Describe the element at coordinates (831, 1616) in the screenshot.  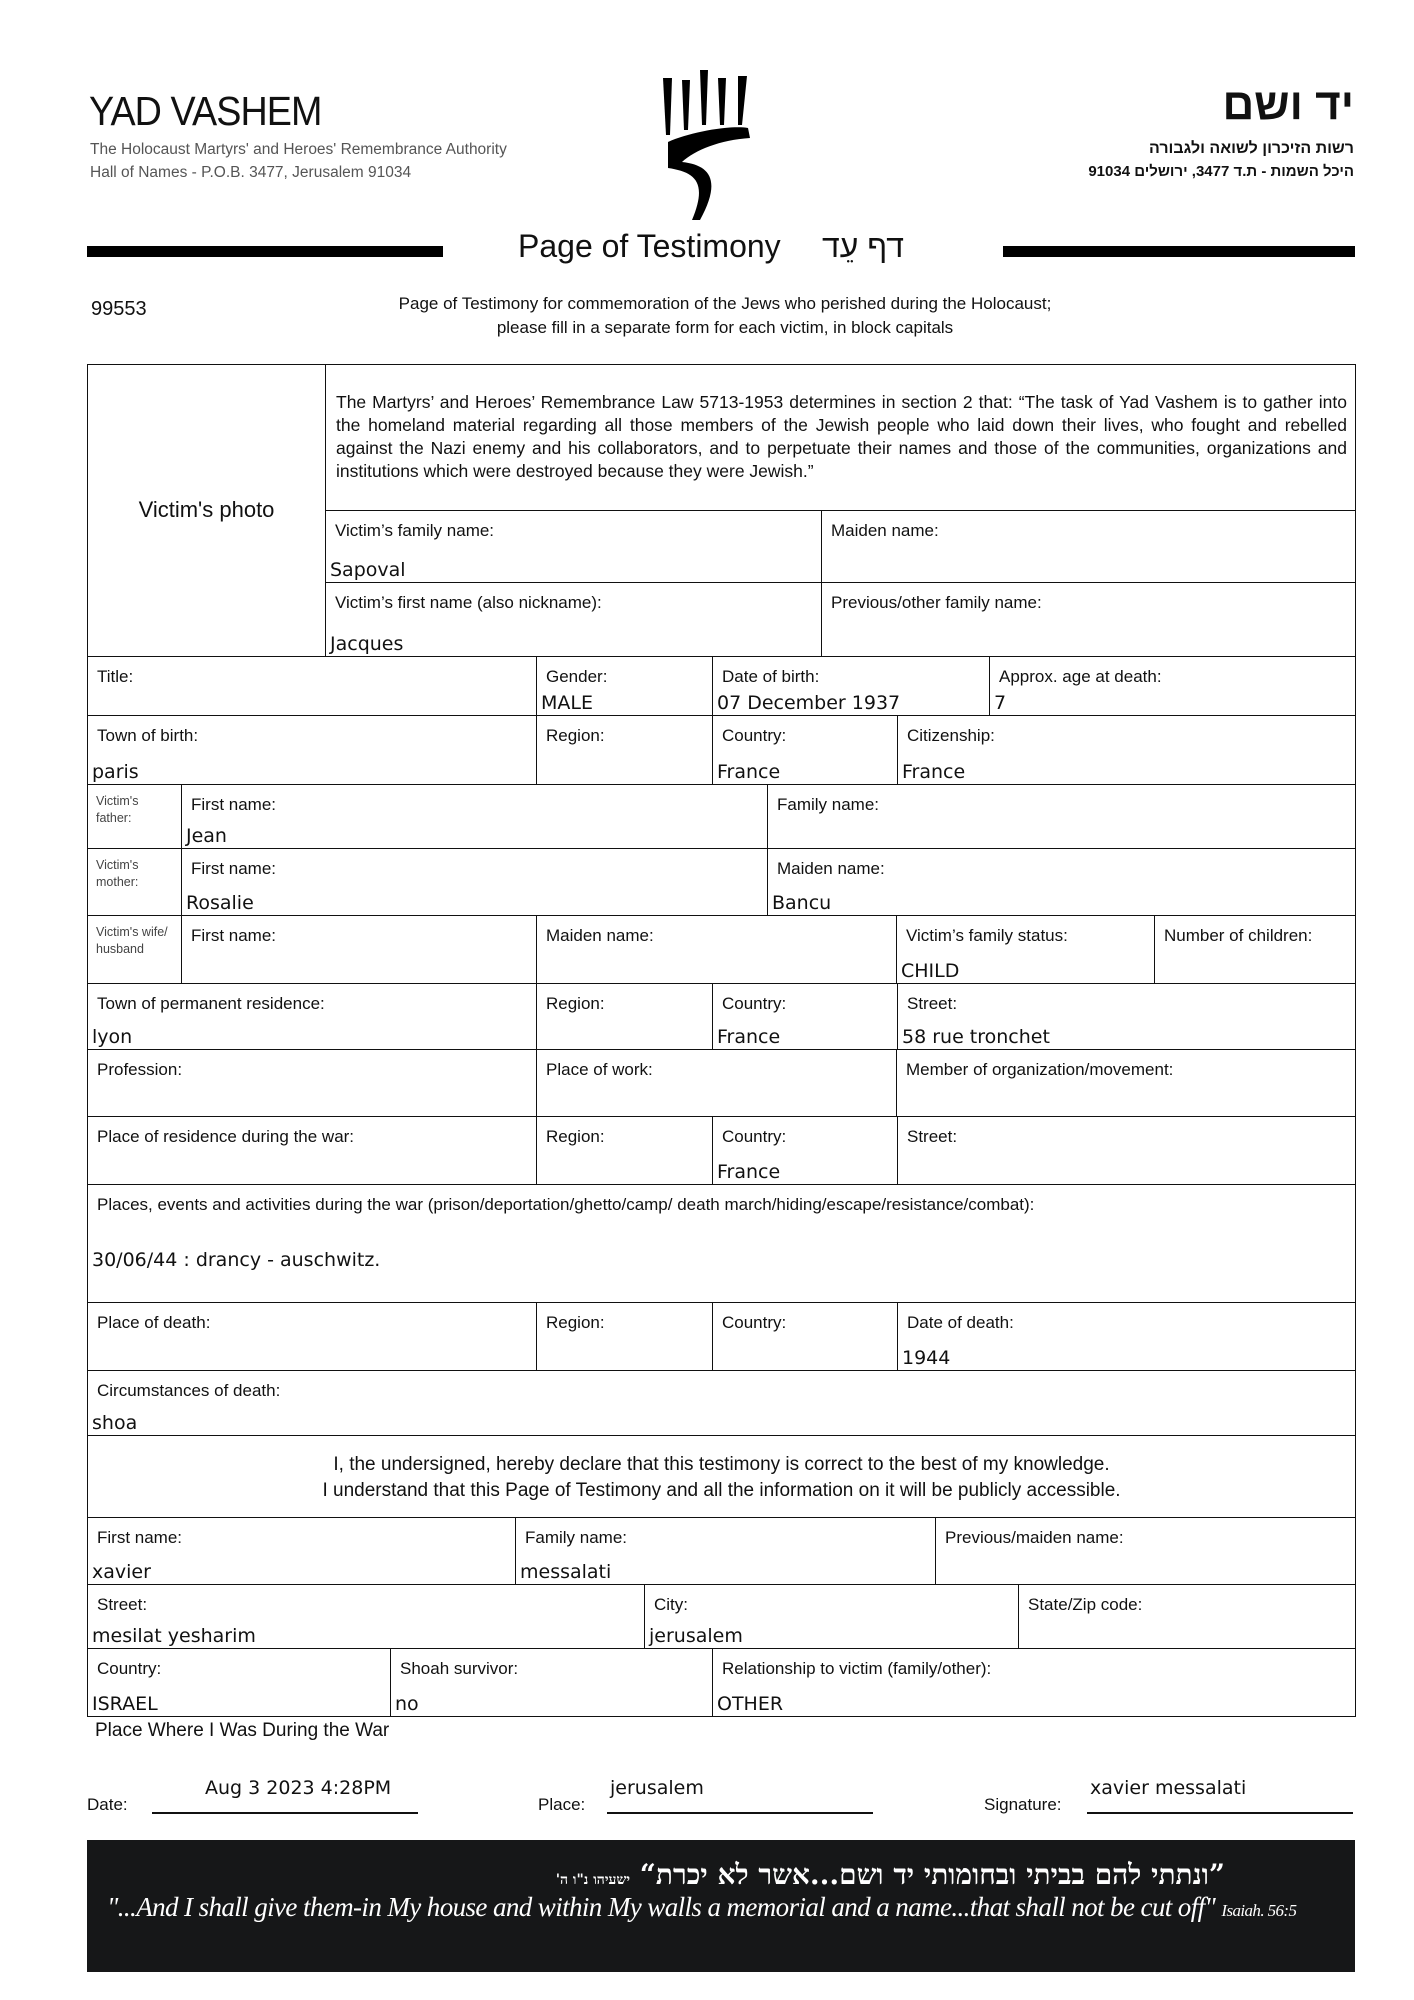
I see `field-w-city: City: jerusalem` at that location.